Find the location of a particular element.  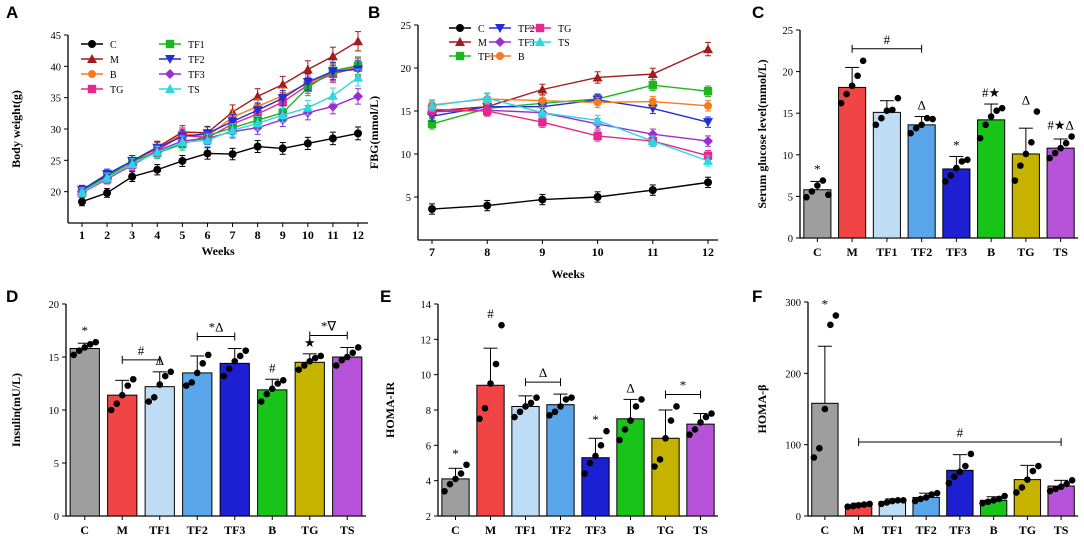

panel-d-dot-tg is located at coordinates (315, 358).